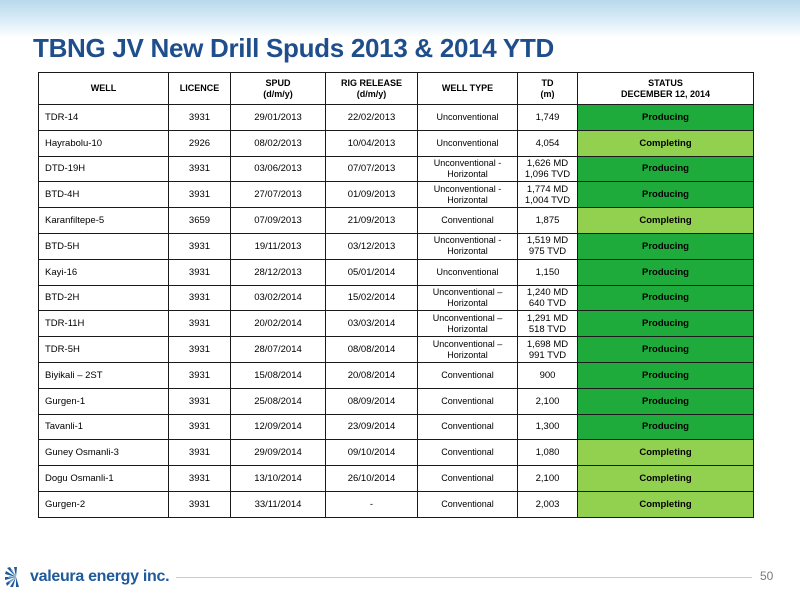 The image size is (800, 600). What do you see at coordinates (371, 504) in the screenshot?
I see `cell-rig-release: -` at bounding box center [371, 504].